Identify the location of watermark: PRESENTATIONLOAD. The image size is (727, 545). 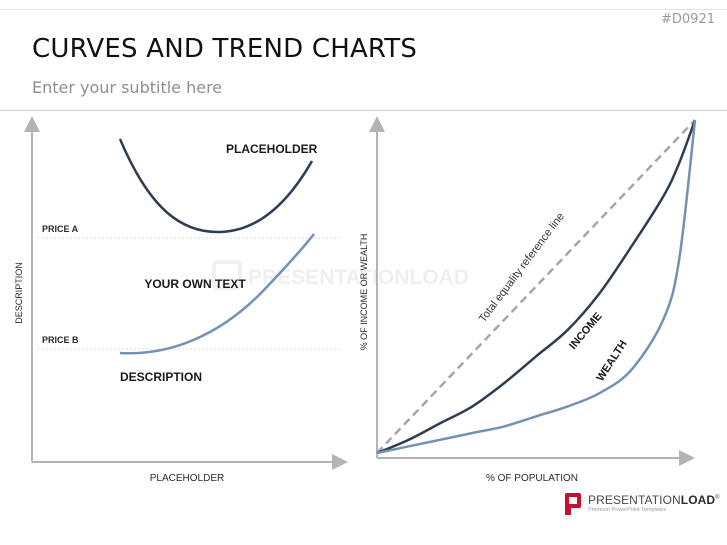
(340, 275).